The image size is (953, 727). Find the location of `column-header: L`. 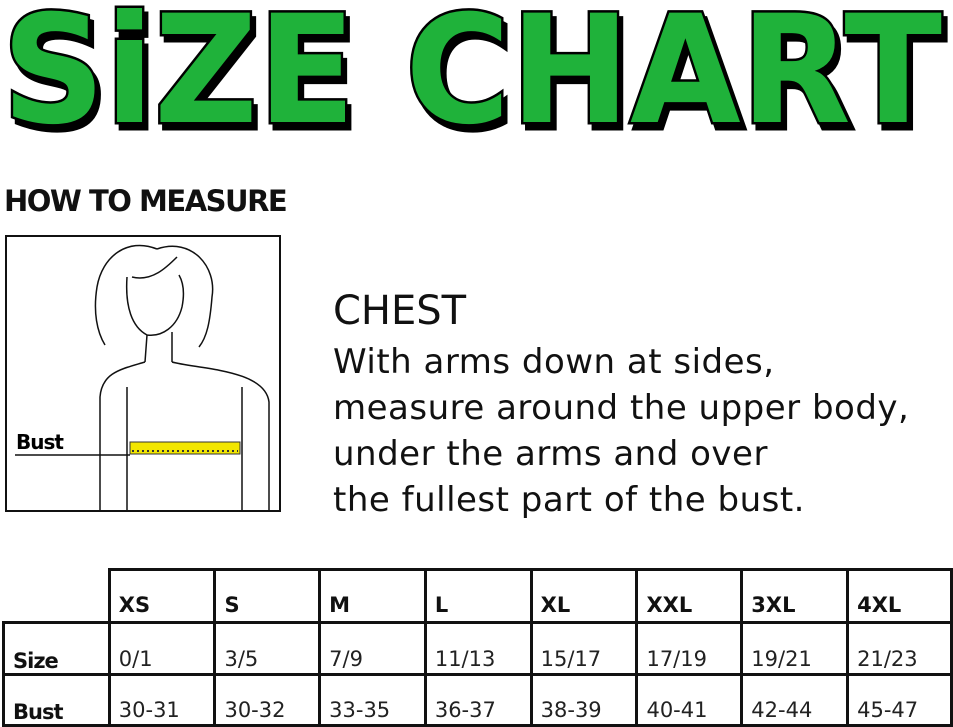

column-header: L is located at coordinates (478, 596).